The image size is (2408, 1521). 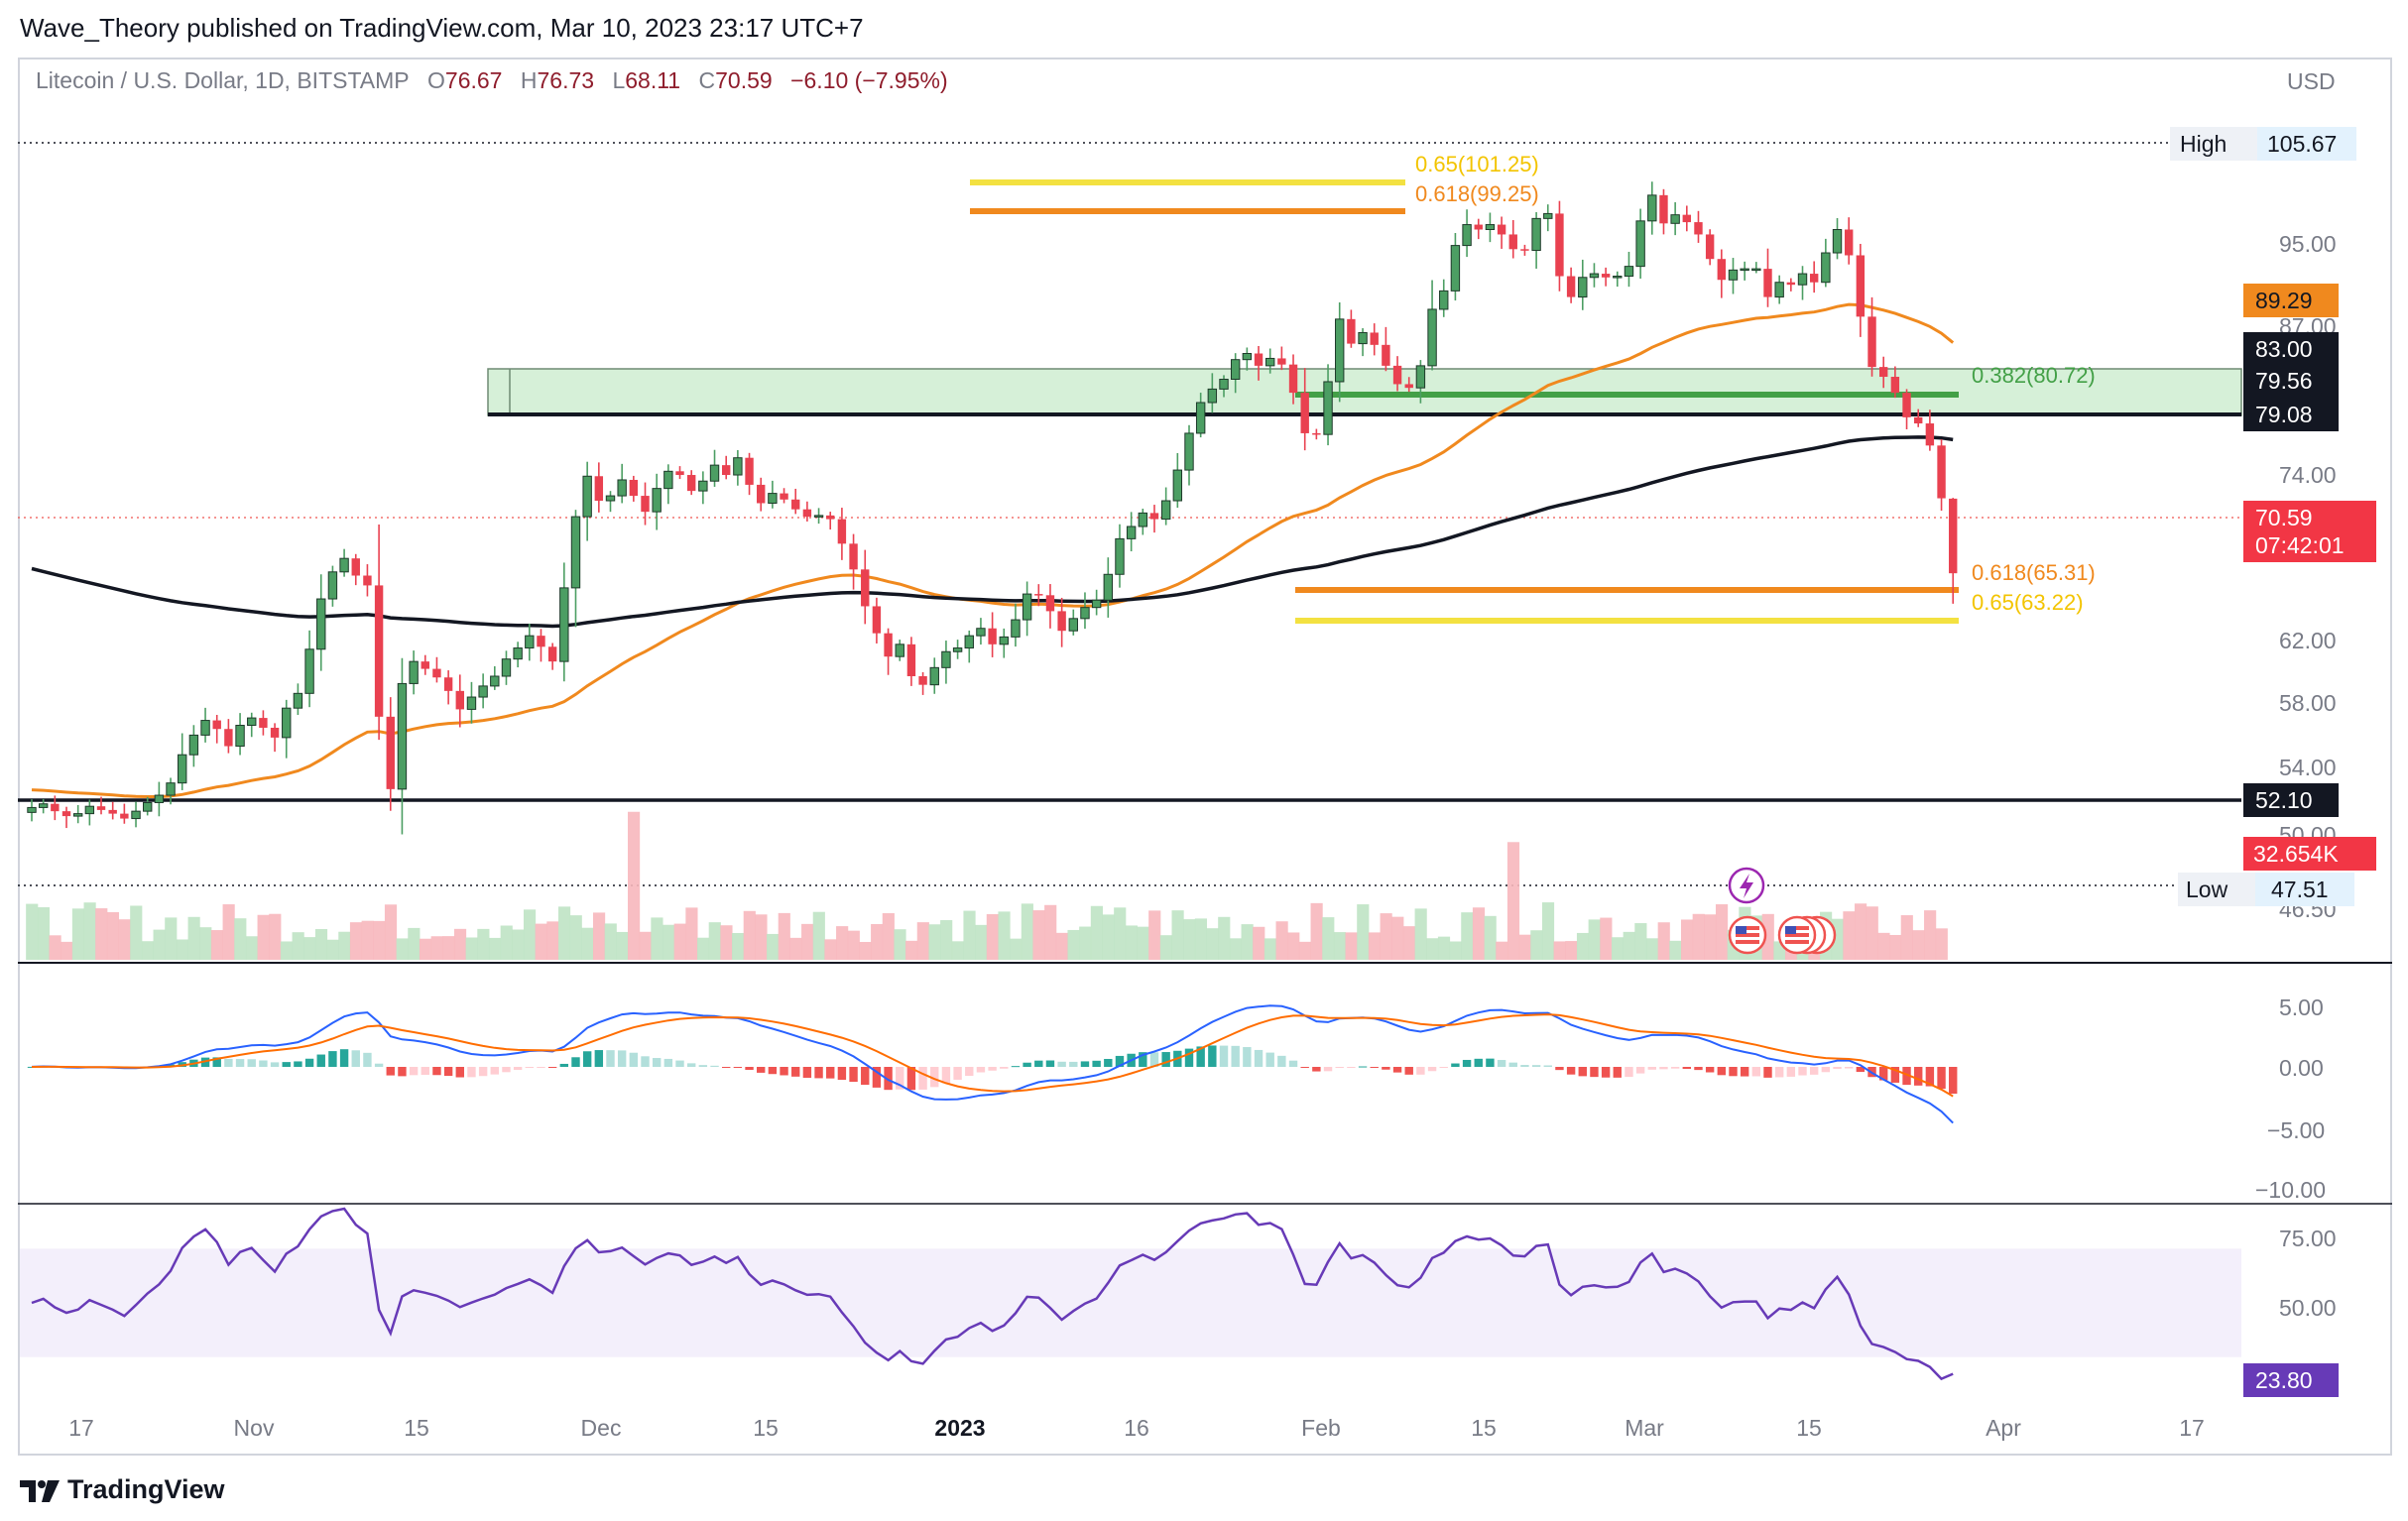 I want to click on price-tick: 74.00, so click(x=2308, y=475).